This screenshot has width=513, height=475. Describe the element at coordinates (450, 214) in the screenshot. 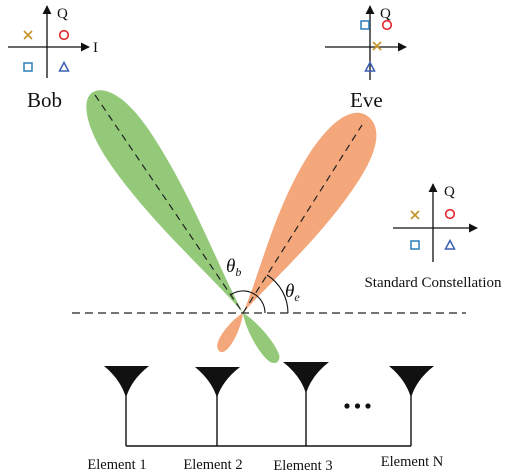

I see `standard-circle-symbol` at that location.